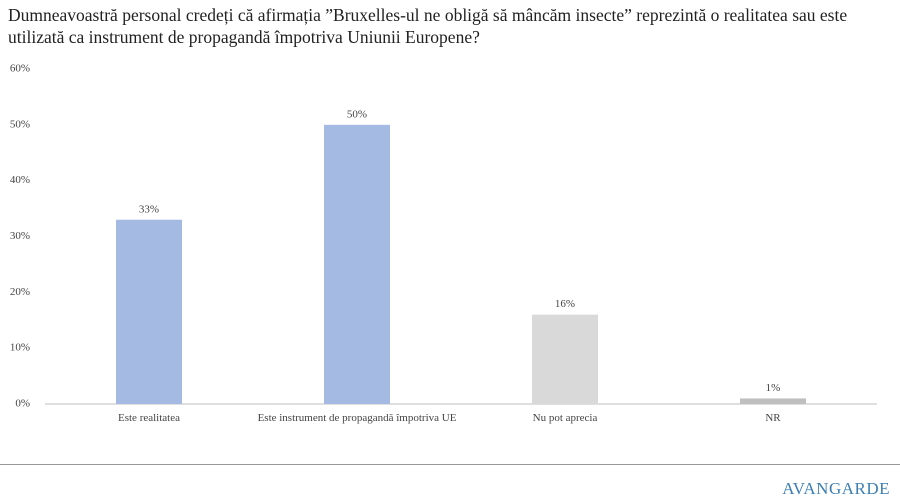 The image size is (900, 501). Describe the element at coordinates (773, 388) in the screenshot. I see `value-label: 1%` at that location.